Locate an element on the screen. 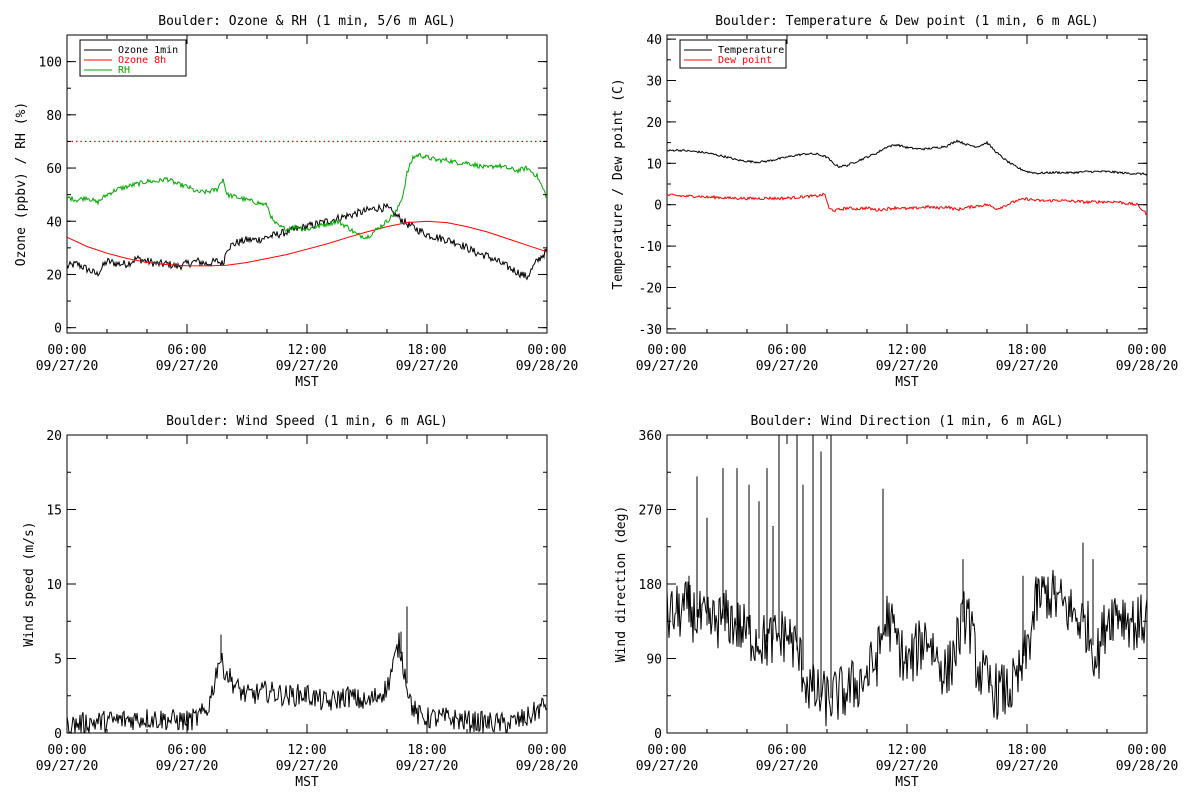 This screenshot has height=800, width=1200. wind-xtick-time-3: 18:00 is located at coordinates (426, 750).